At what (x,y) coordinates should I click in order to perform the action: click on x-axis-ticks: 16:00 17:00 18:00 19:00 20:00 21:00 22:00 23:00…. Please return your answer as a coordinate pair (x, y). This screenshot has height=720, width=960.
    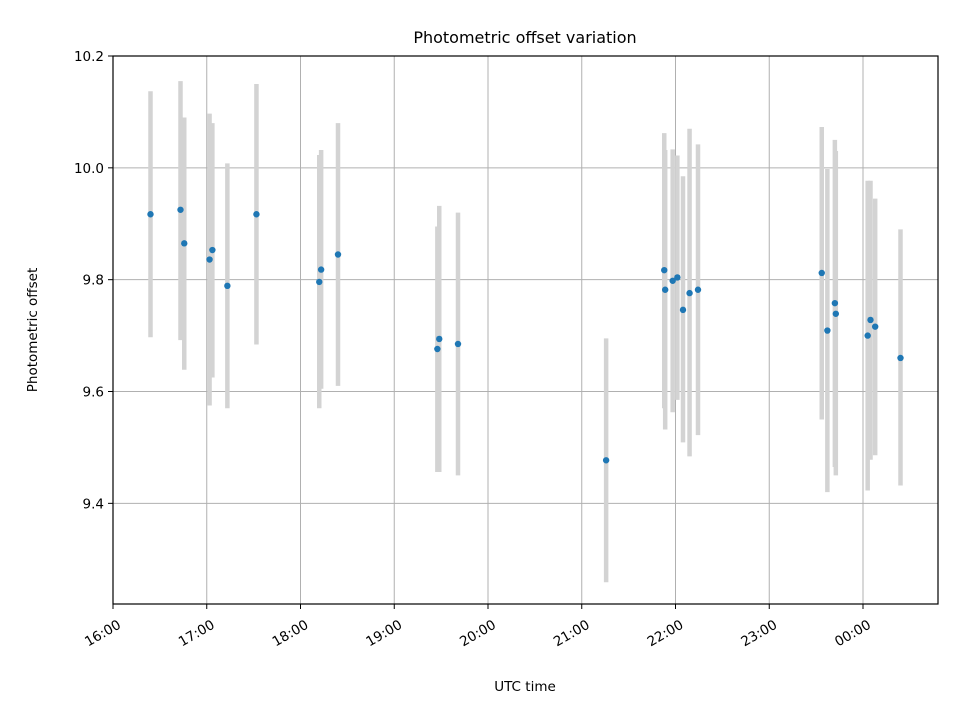
    Looking at the image, I should click on (478, 627).